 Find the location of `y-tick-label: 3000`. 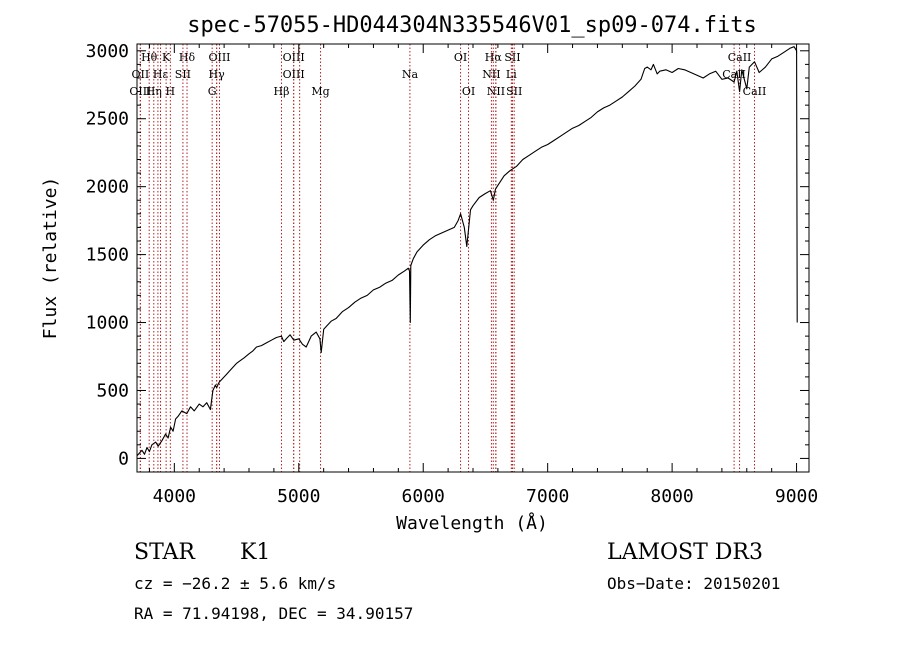

y-tick-label: 3000 is located at coordinates (107, 51).